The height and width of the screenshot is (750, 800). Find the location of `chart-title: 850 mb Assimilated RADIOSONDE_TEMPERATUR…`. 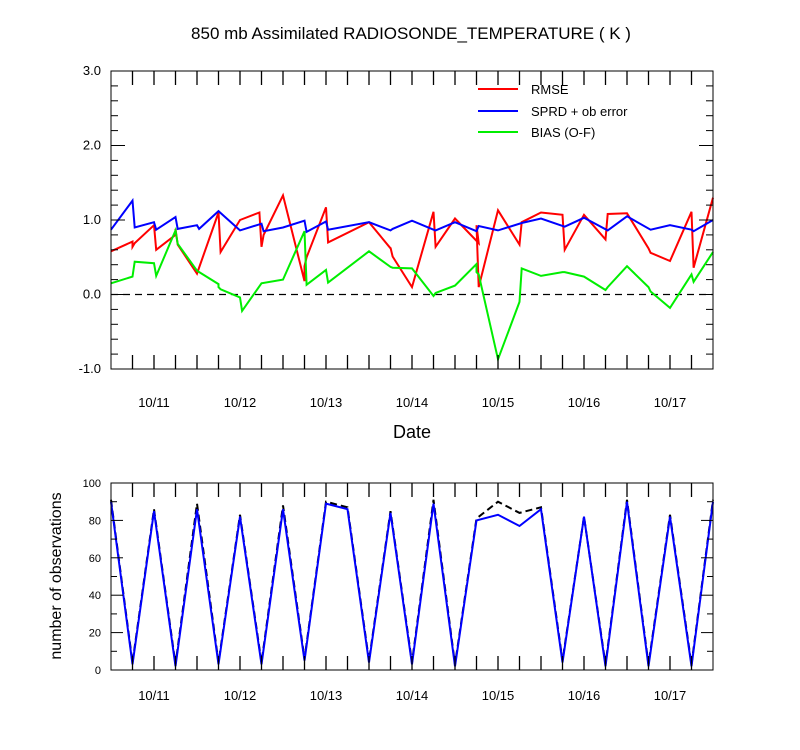

chart-title: 850 mb Assimilated RADIOSONDE_TEMPERATUR… is located at coordinates (411, 33).